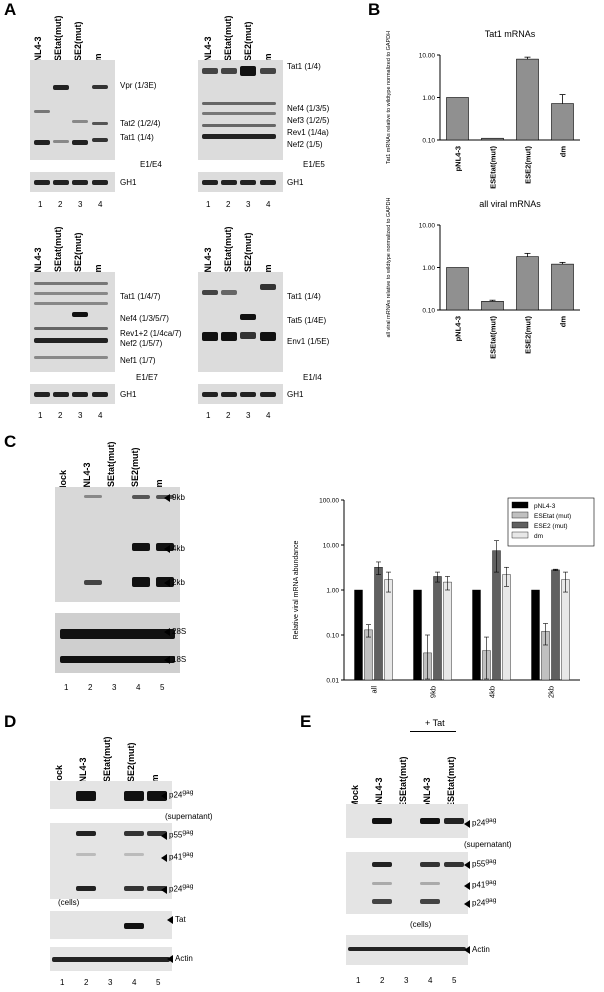 The width and height of the screenshot is (604, 992). Describe the element at coordinates (134, 982) in the screenshot. I see `lane-number: 4` at that location.